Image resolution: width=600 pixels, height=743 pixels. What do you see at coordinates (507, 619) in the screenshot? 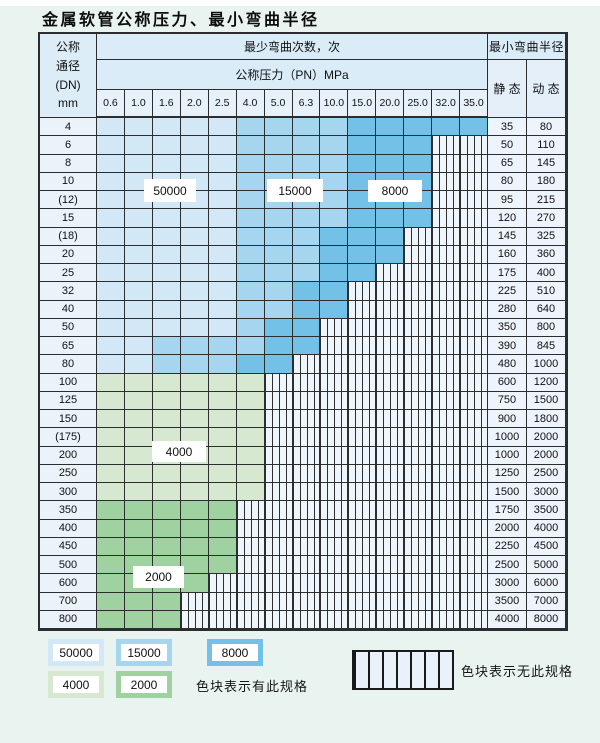
I see `static-radius-cell: 4000` at bounding box center [507, 619].